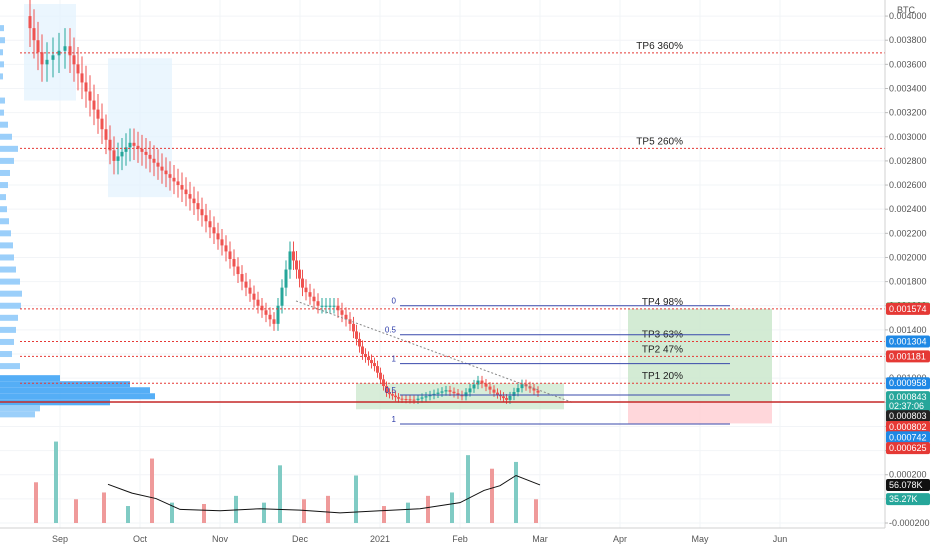 The image size is (932, 550). I want to click on fib-level-label: 1, so click(394, 359).